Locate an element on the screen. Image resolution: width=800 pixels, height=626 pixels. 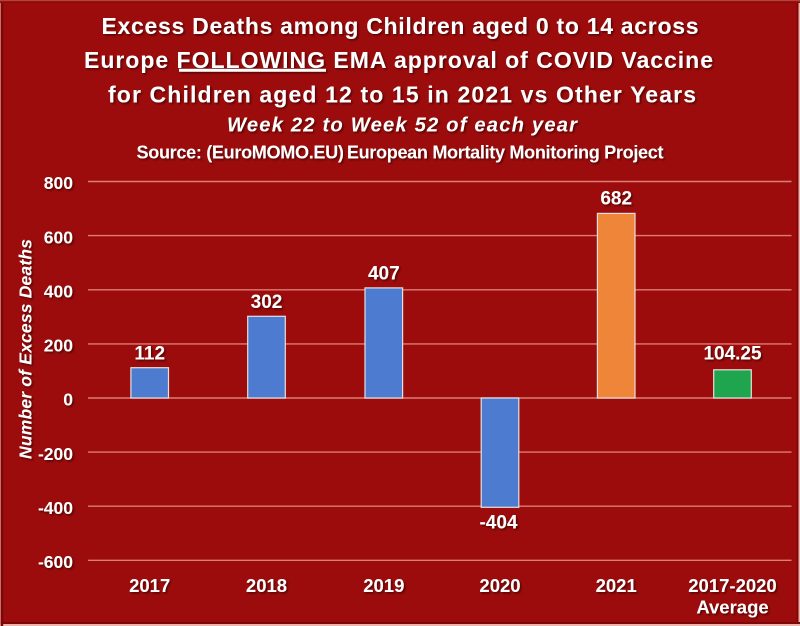
svg-text: Average is located at coordinates (732, 607).